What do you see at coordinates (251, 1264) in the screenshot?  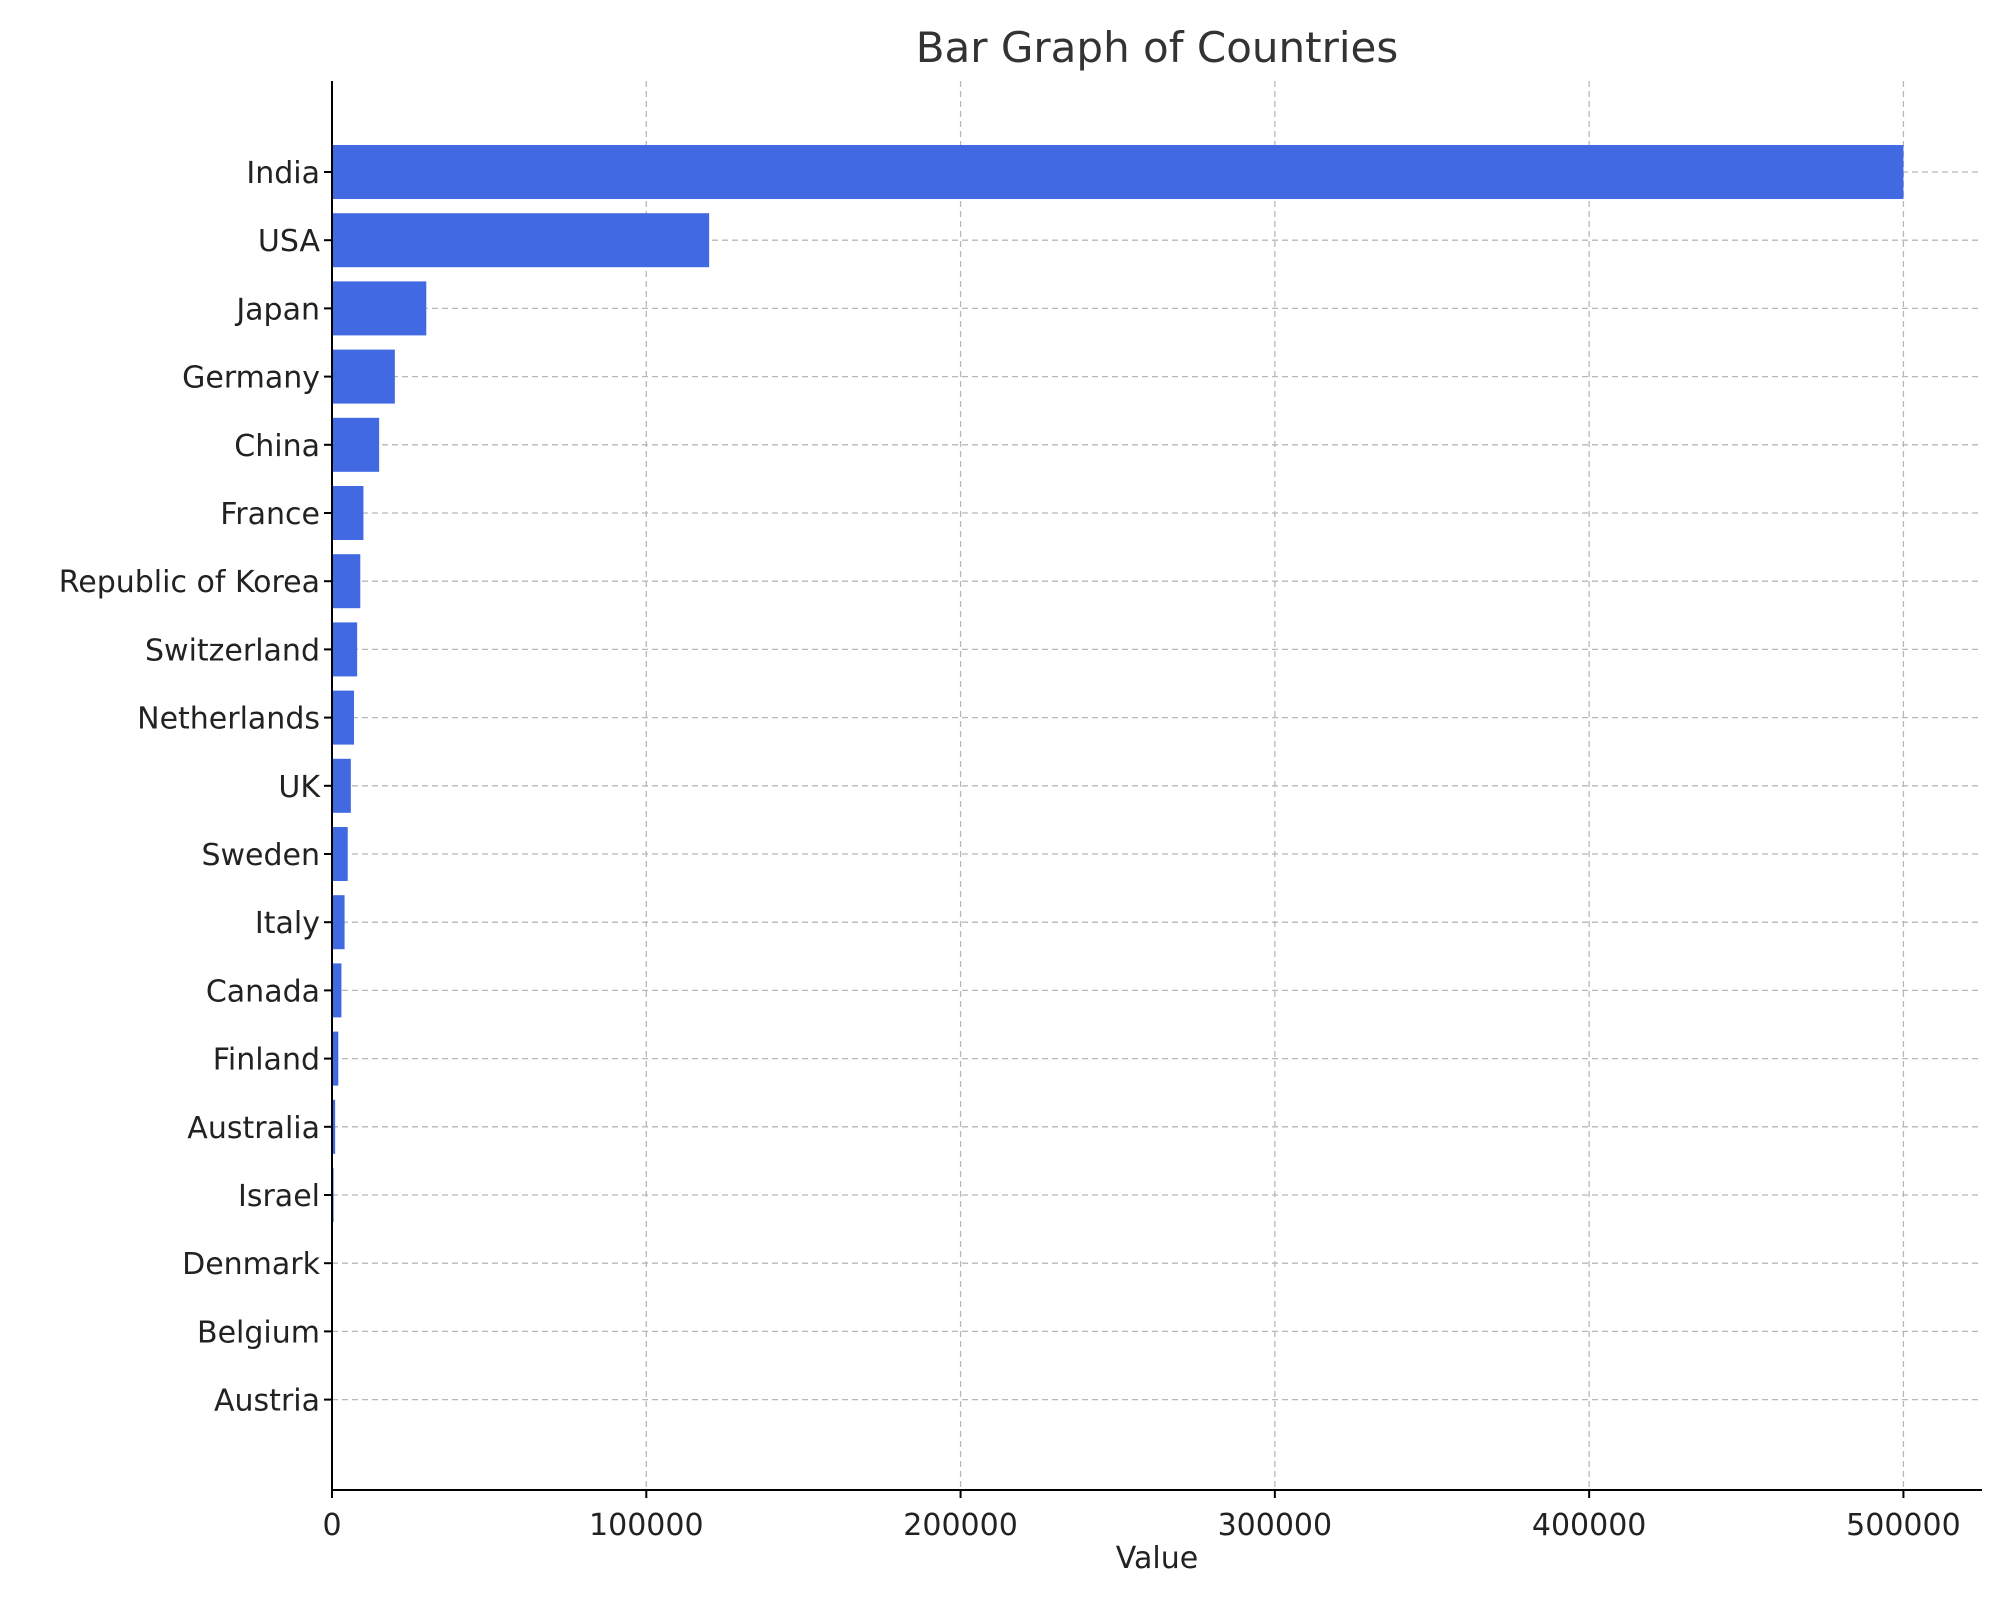 I see `y-tick-label: Denmark` at bounding box center [251, 1264].